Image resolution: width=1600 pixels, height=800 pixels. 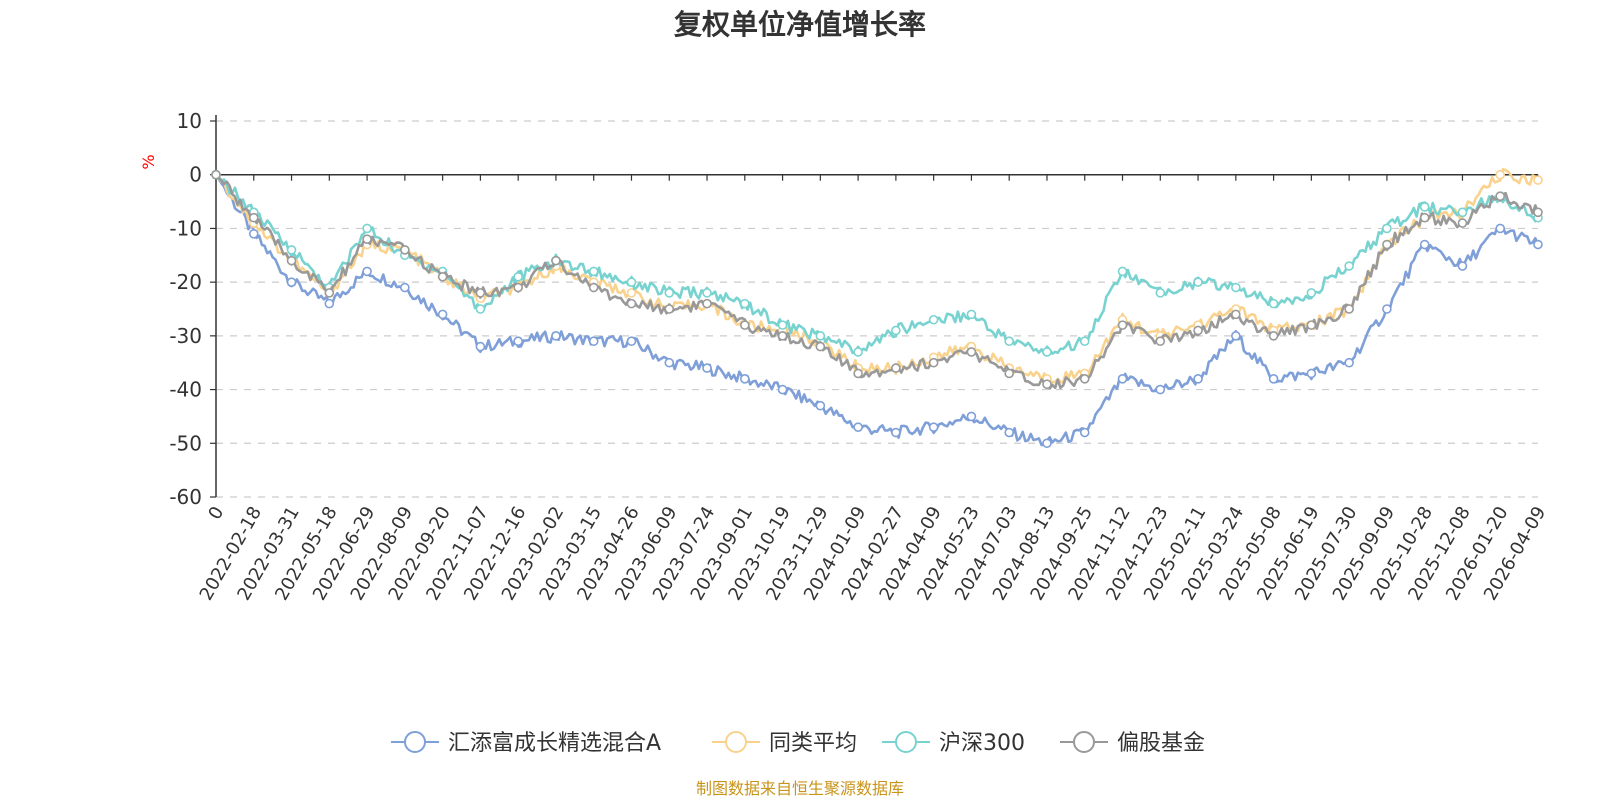 I want to click on legend: 汇添富成长精选混合A 同类平均 沪深300 偏股基金, so click(x=798, y=743).